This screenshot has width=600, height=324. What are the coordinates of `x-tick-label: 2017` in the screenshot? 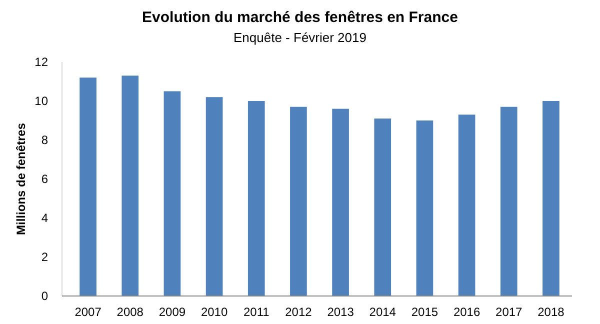 It's located at (509, 312).